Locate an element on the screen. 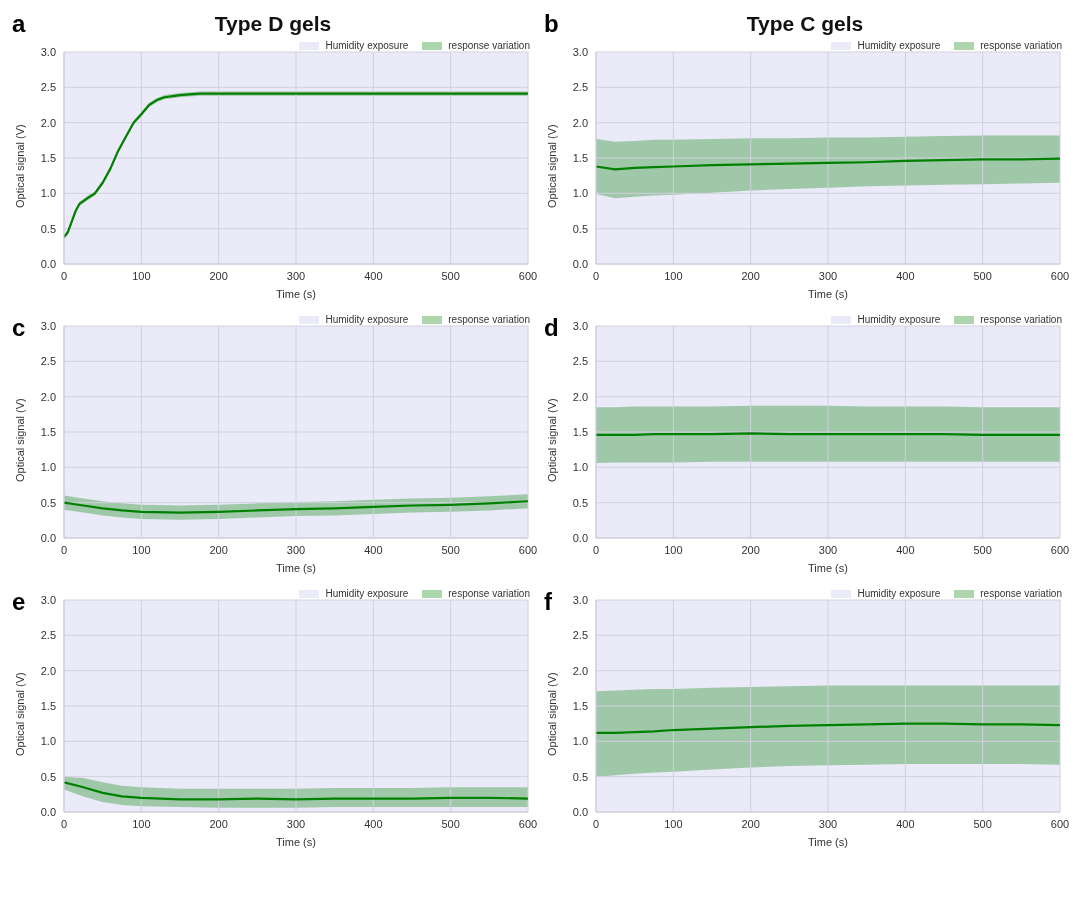 This screenshot has height=902, width=1078. text: c is located at coordinates (19, 328).